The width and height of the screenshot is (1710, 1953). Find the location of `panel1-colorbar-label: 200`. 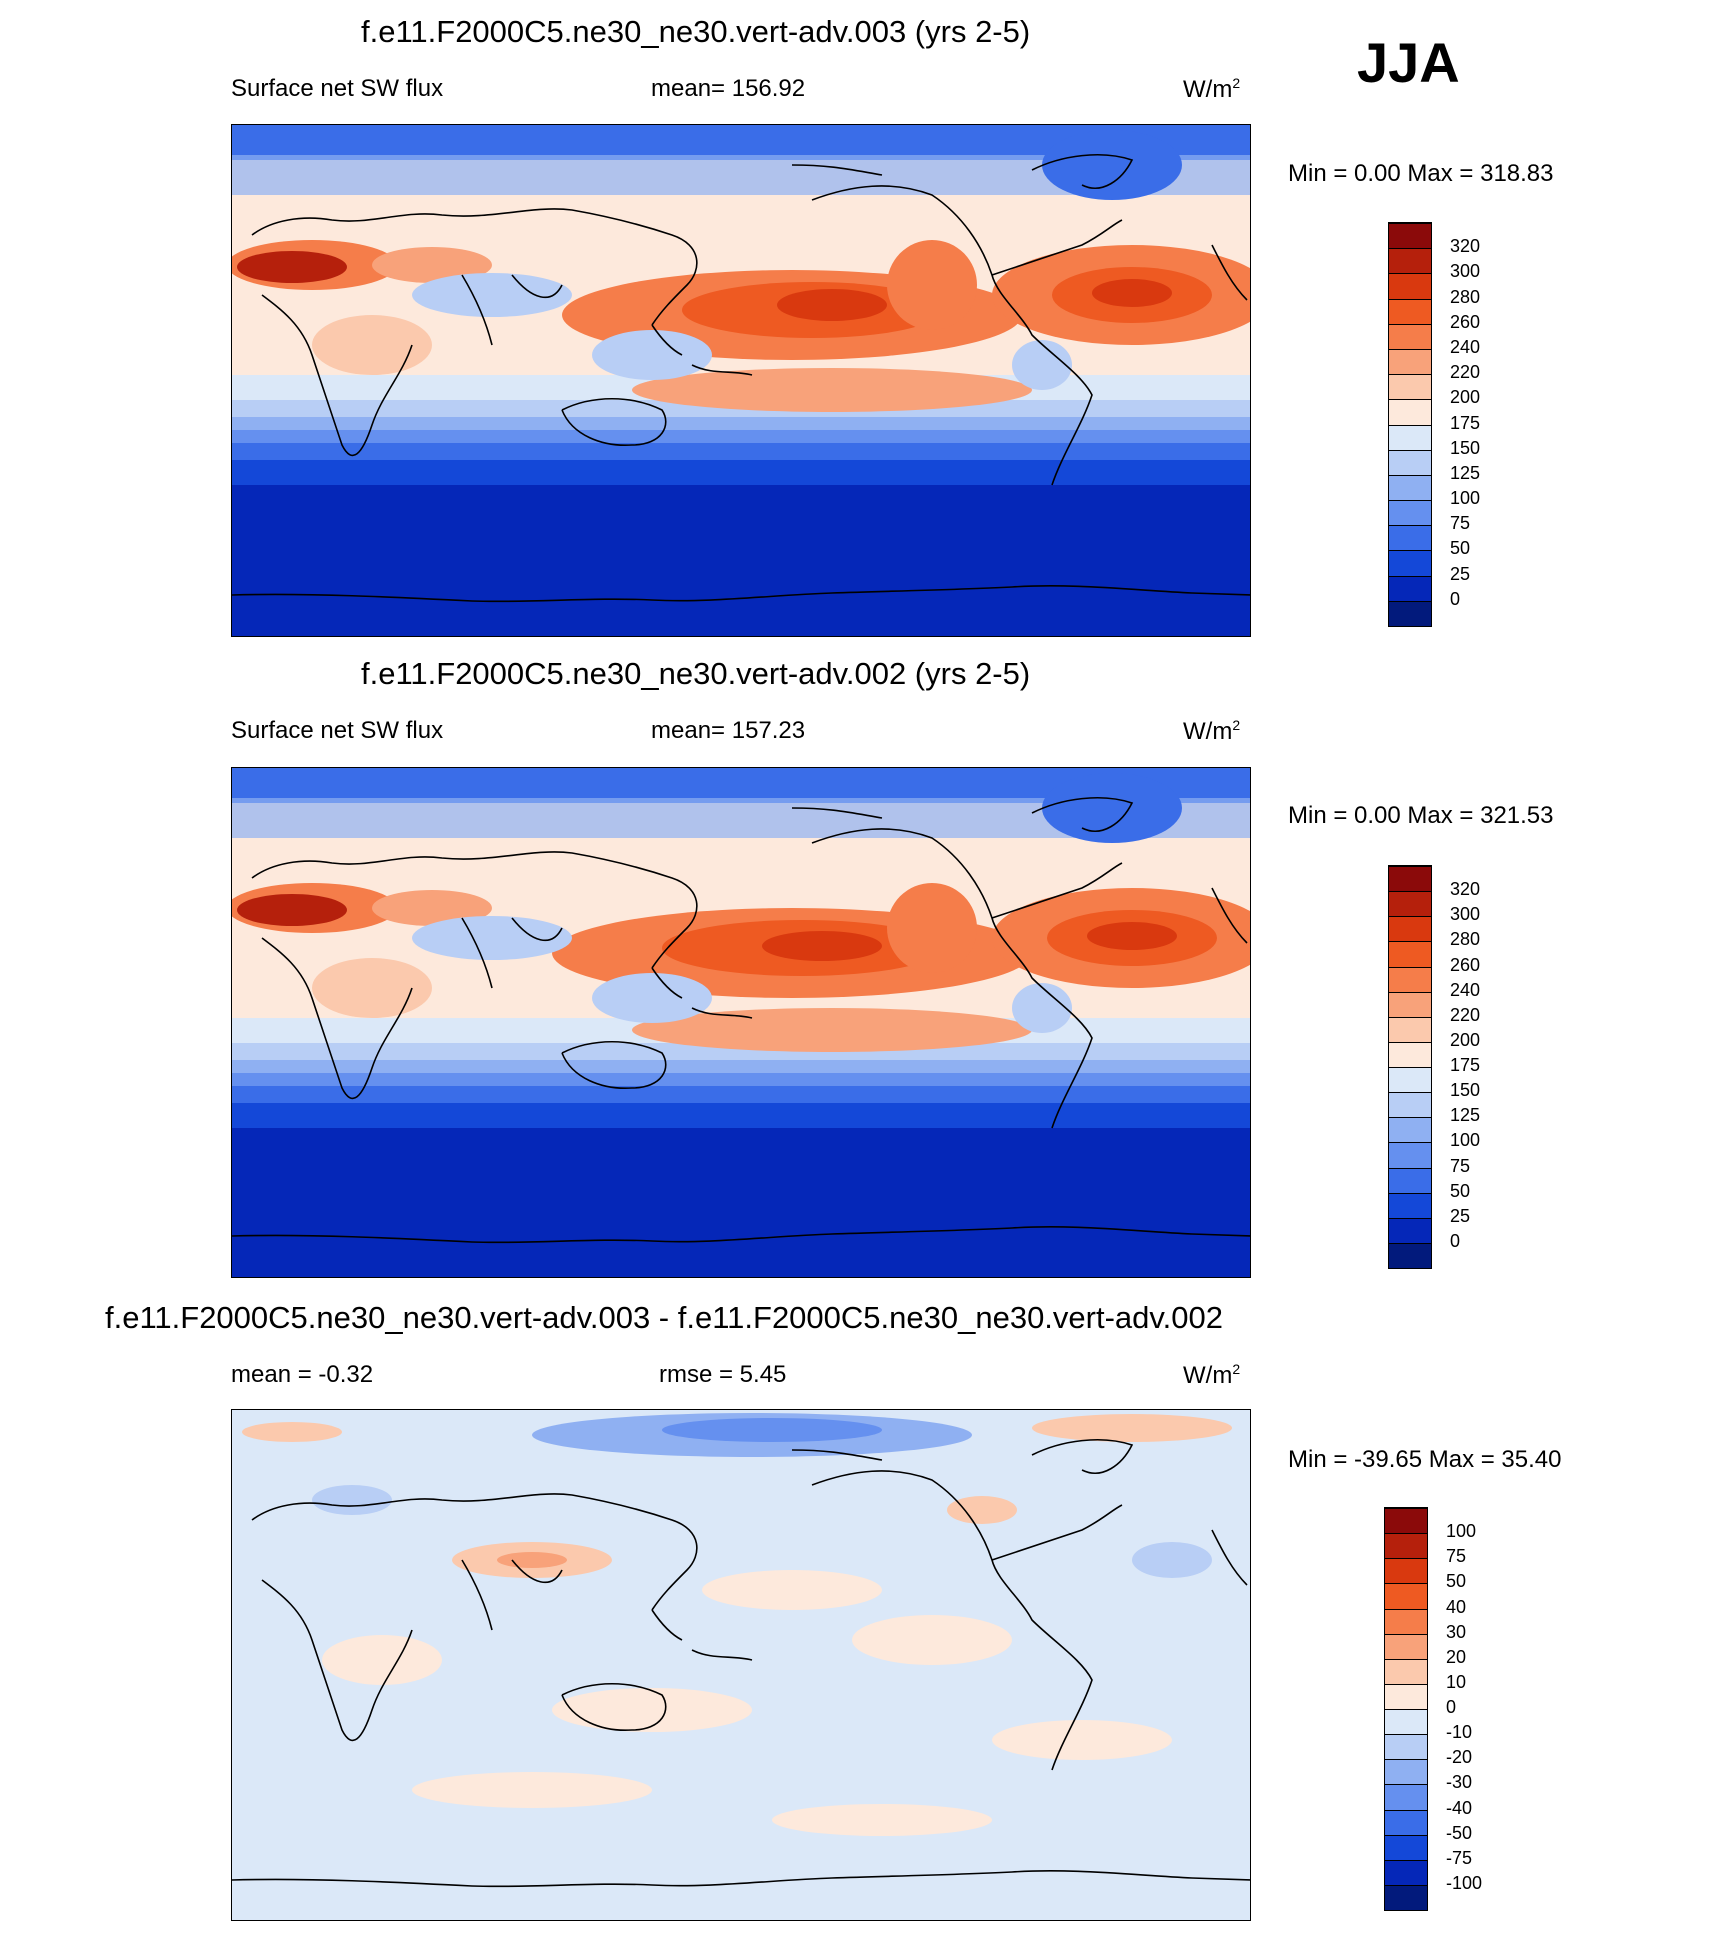

panel1-colorbar-label: 200 is located at coordinates (1465, 397).